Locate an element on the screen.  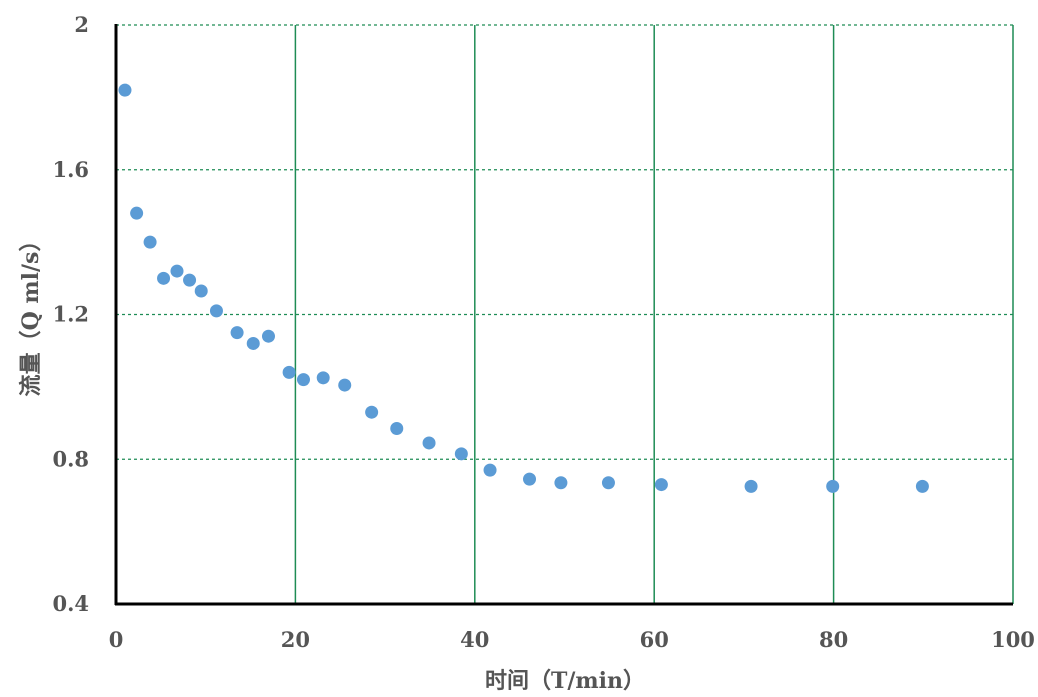
y-tick-label: 0.4 is located at coordinates (70, 603).